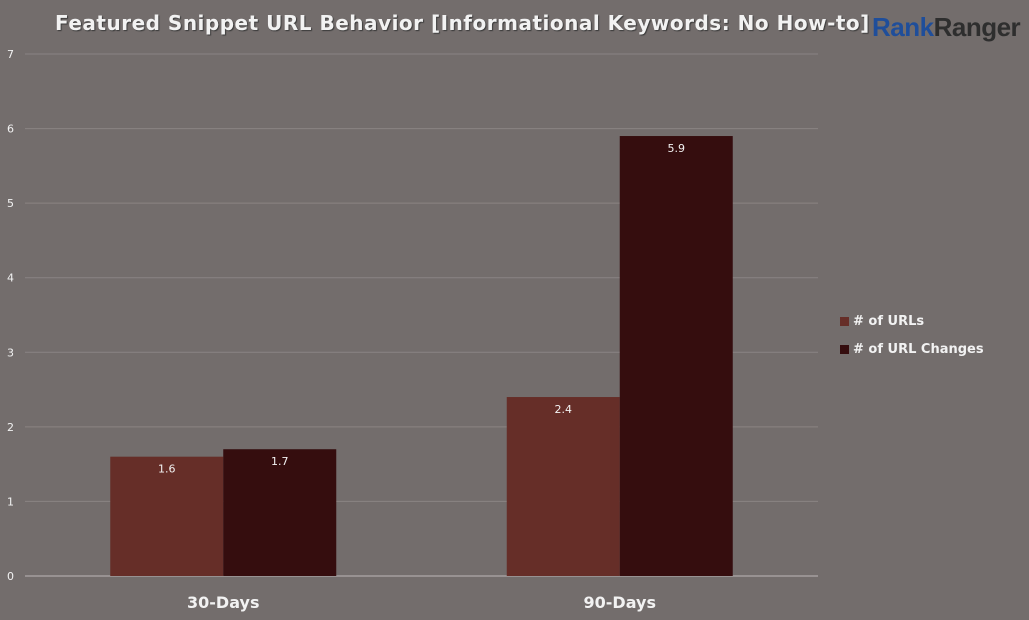 This screenshot has height=620, width=1029. Describe the element at coordinates (280, 461) in the screenshot. I see `bar-data-label: 1.7` at that location.